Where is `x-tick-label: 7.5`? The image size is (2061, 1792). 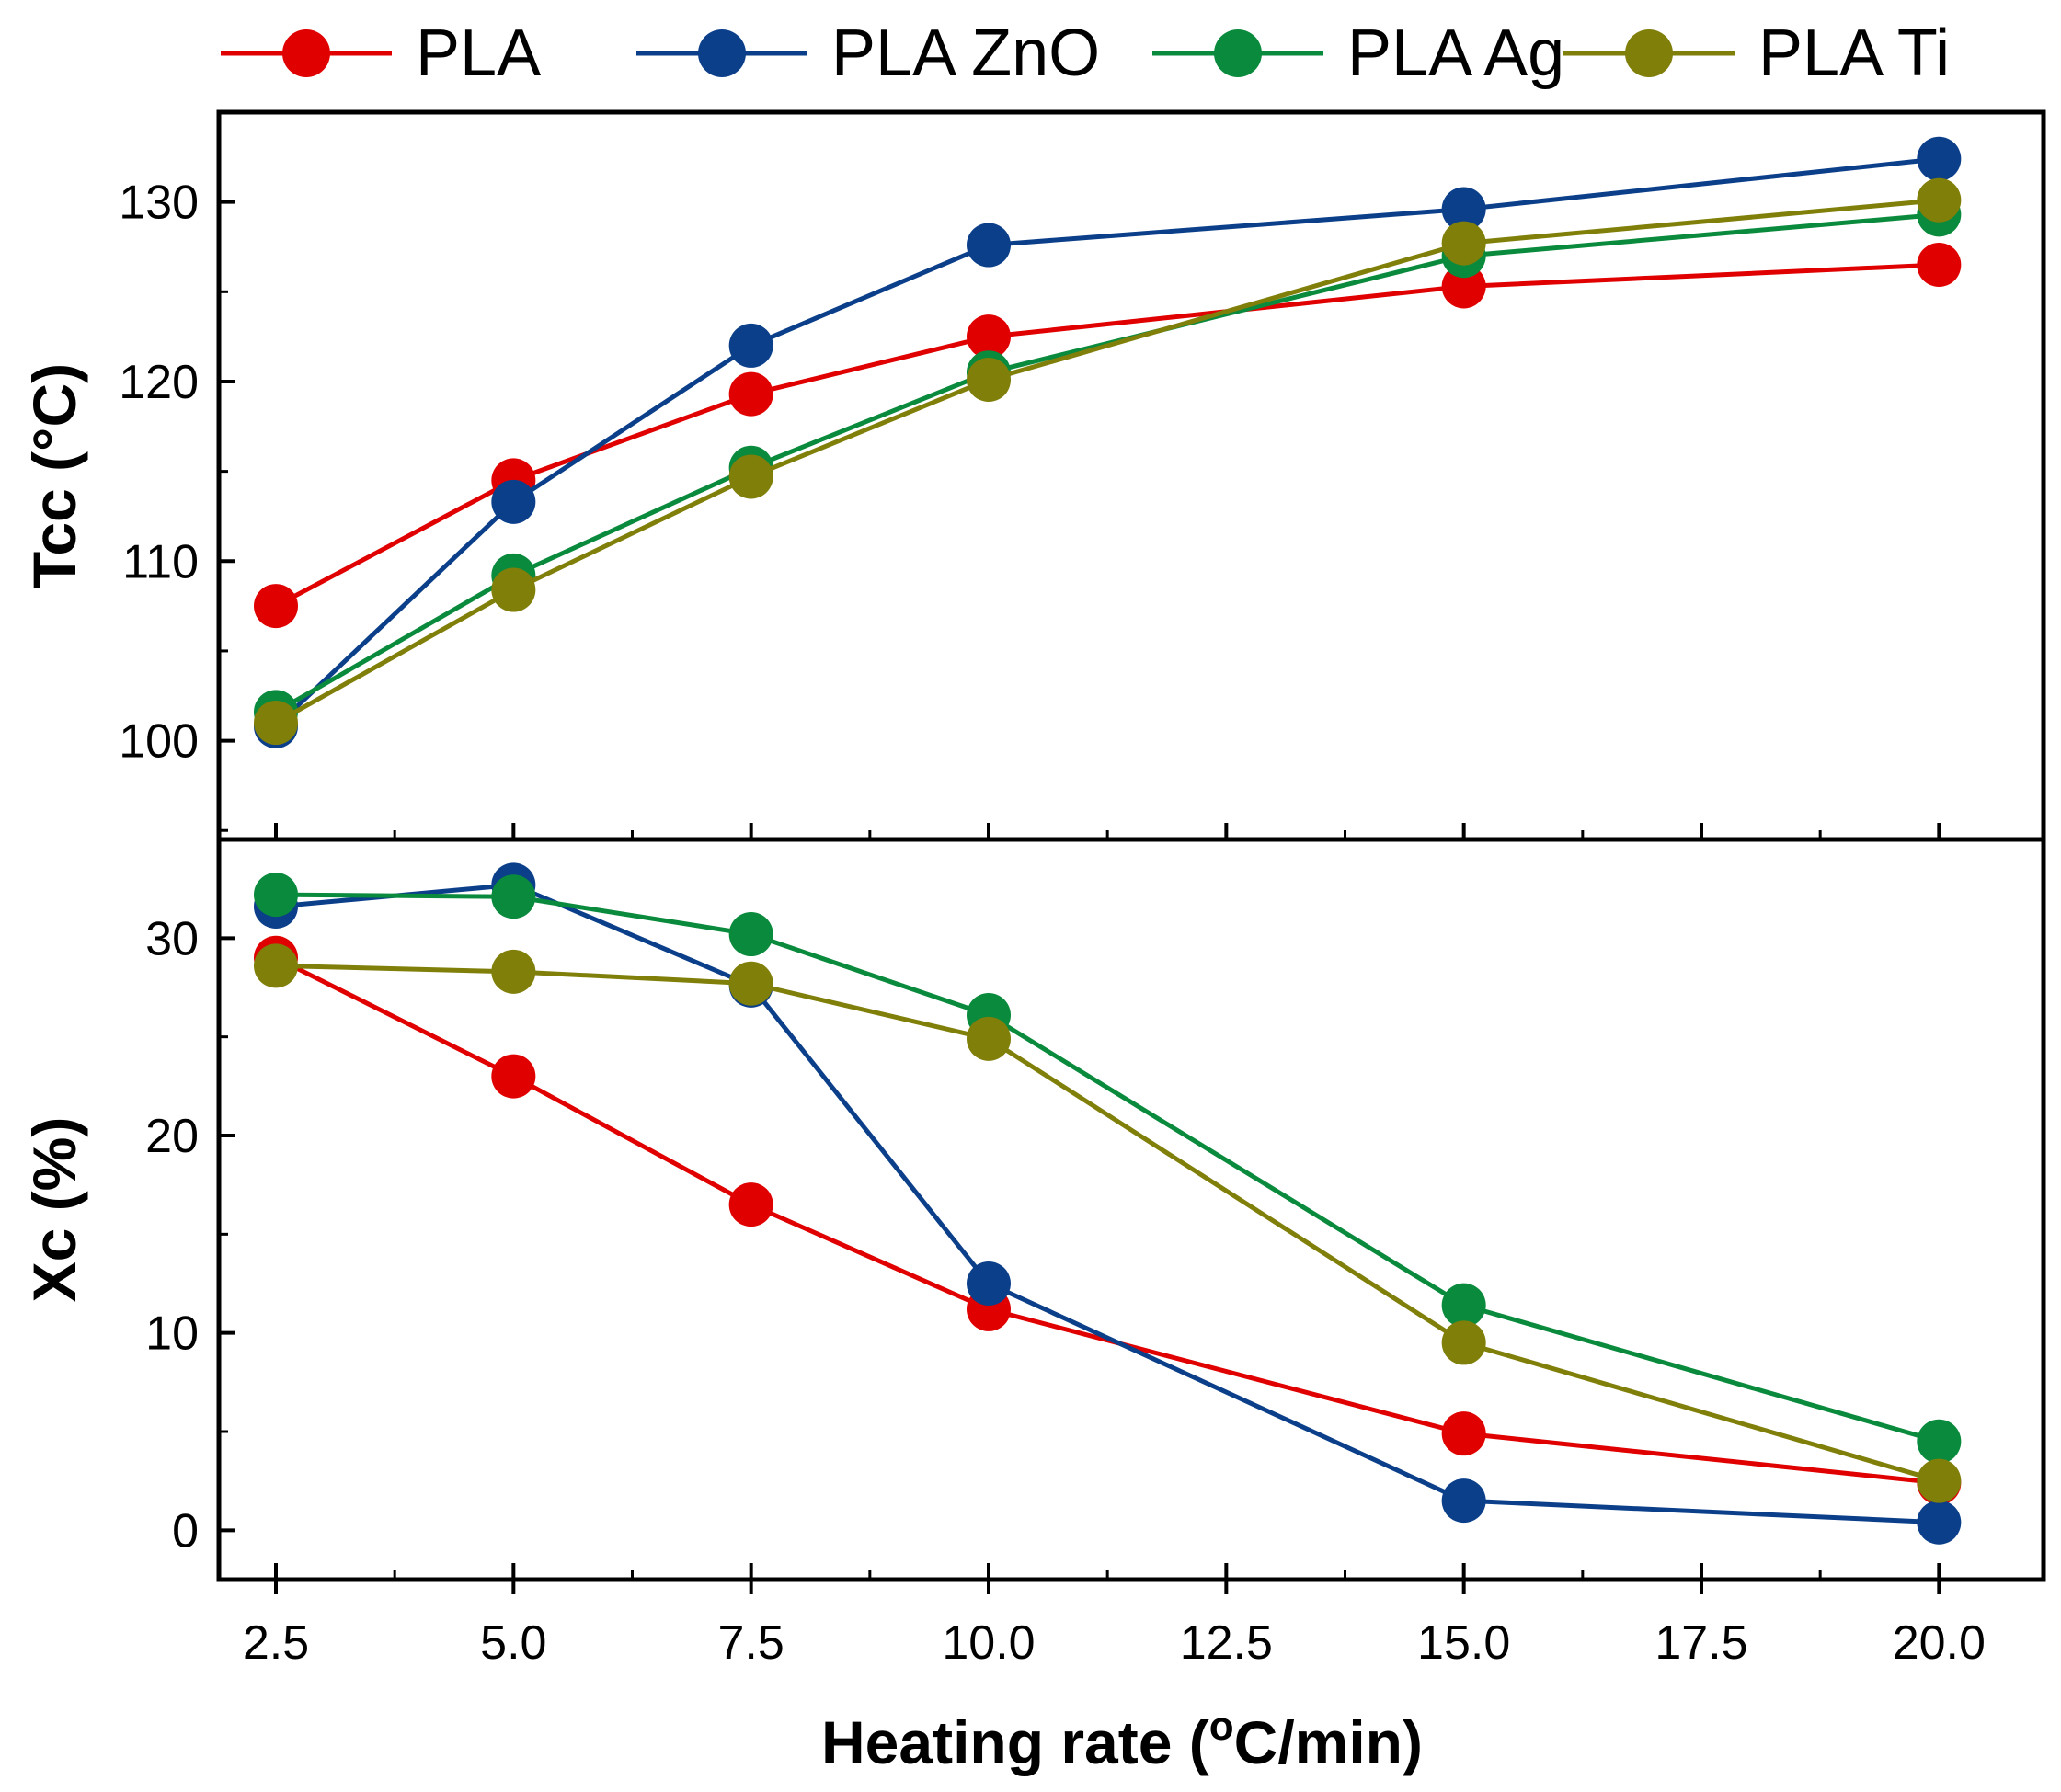 x-tick-label: 7.5 is located at coordinates (751, 1643).